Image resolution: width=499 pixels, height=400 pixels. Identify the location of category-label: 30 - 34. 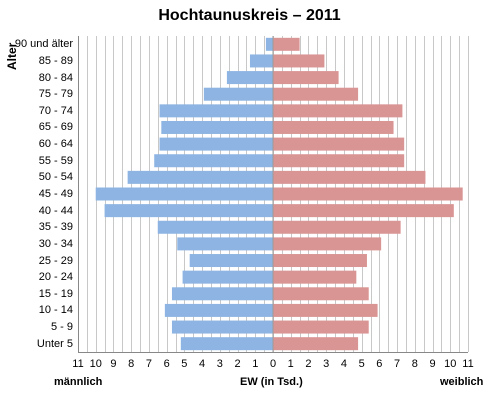
(55, 243).